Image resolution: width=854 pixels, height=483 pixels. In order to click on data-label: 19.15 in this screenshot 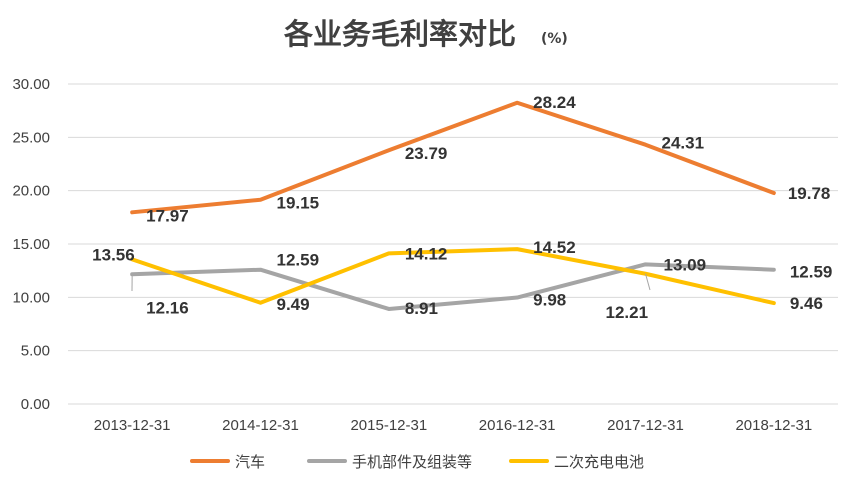, I will do `click(298, 203)`.